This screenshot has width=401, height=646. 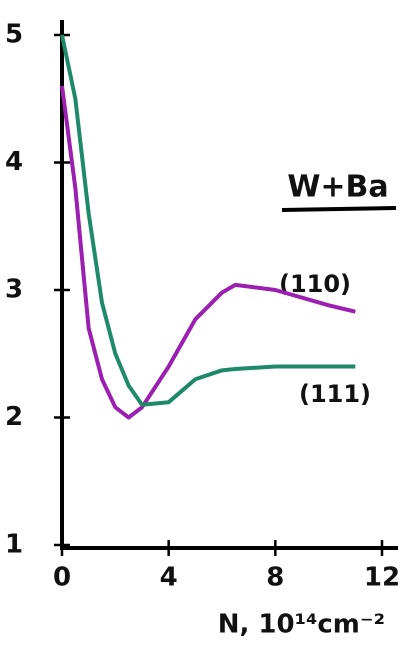 I want to click on annotation-underline, so click(x=339, y=209).